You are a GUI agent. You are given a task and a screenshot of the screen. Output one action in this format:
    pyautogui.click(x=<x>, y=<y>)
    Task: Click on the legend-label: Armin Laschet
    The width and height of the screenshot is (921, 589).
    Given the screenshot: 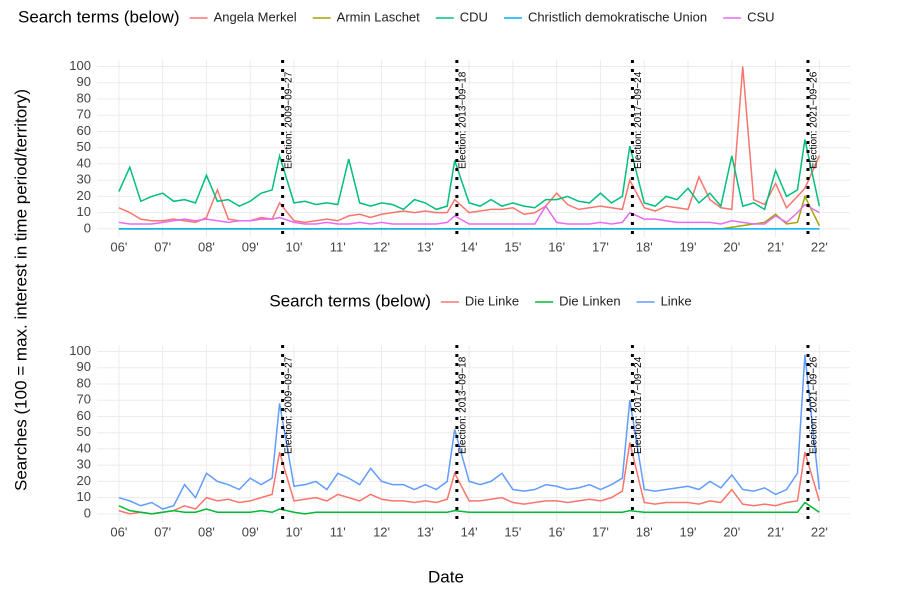 What is the action you would take?
    pyautogui.click(x=378, y=16)
    